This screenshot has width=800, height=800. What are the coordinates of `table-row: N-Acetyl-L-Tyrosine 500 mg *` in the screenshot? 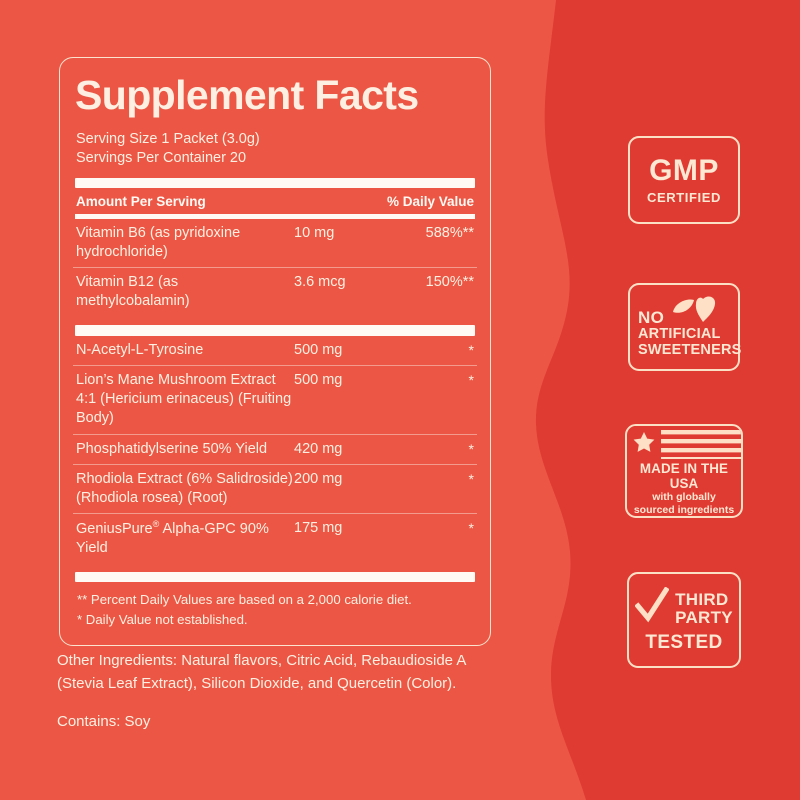 It's located at (275, 350).